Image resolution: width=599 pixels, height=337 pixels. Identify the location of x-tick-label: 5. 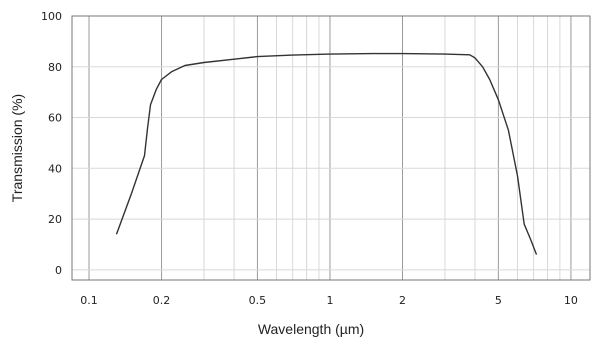
(498, 300).